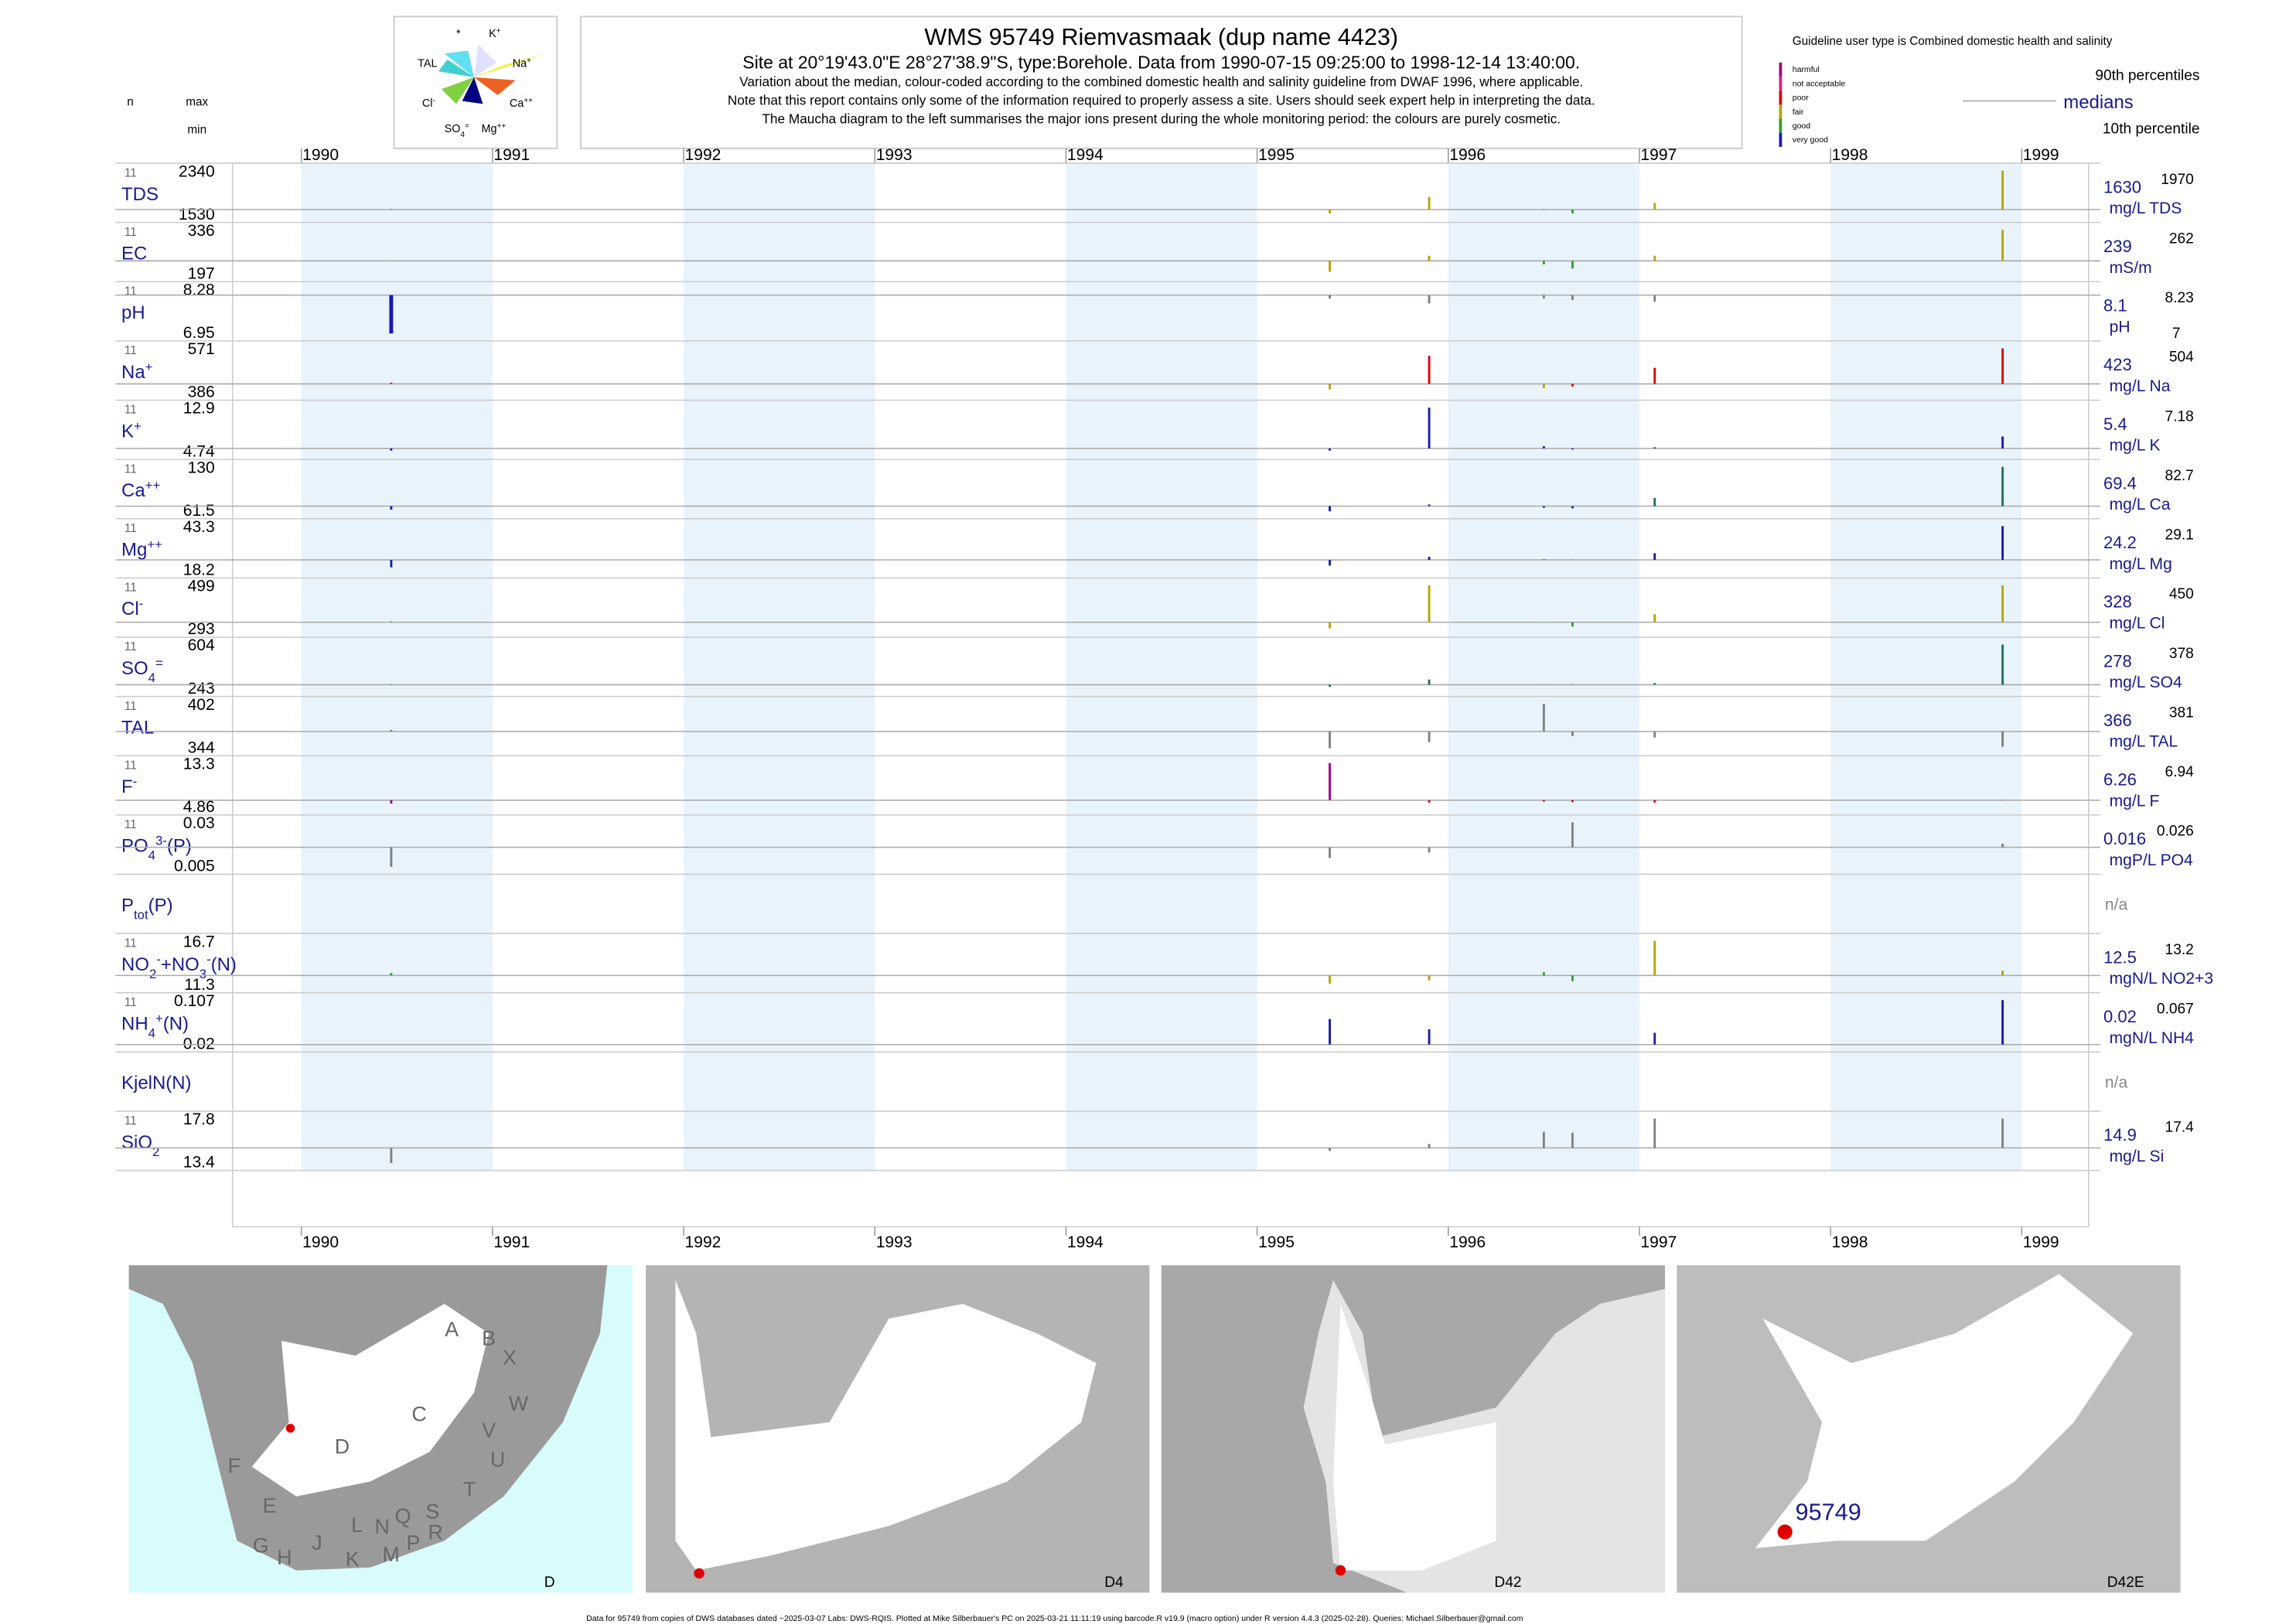 The image size is (2296, 1624). Describe the element at coordinates (233, 1465) in the screenshot. I see `map-letter: F` at that location.